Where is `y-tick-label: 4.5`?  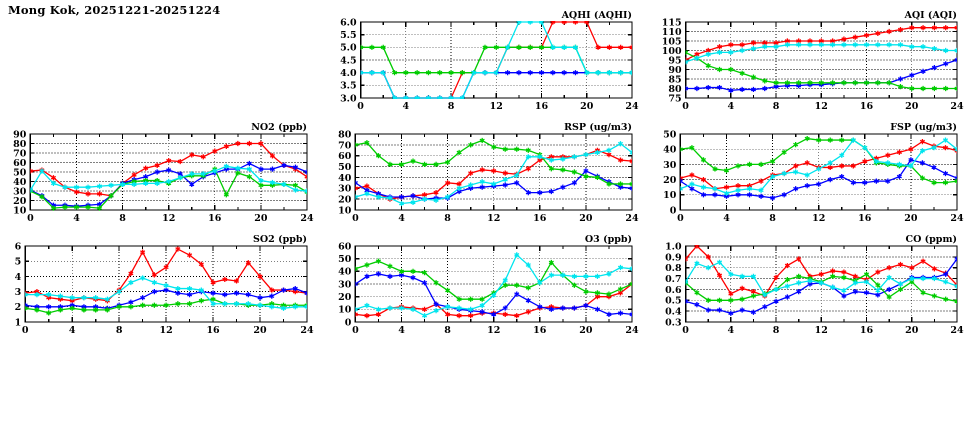 y-tick-label: 4.5 is located at coordinates (348, 60).